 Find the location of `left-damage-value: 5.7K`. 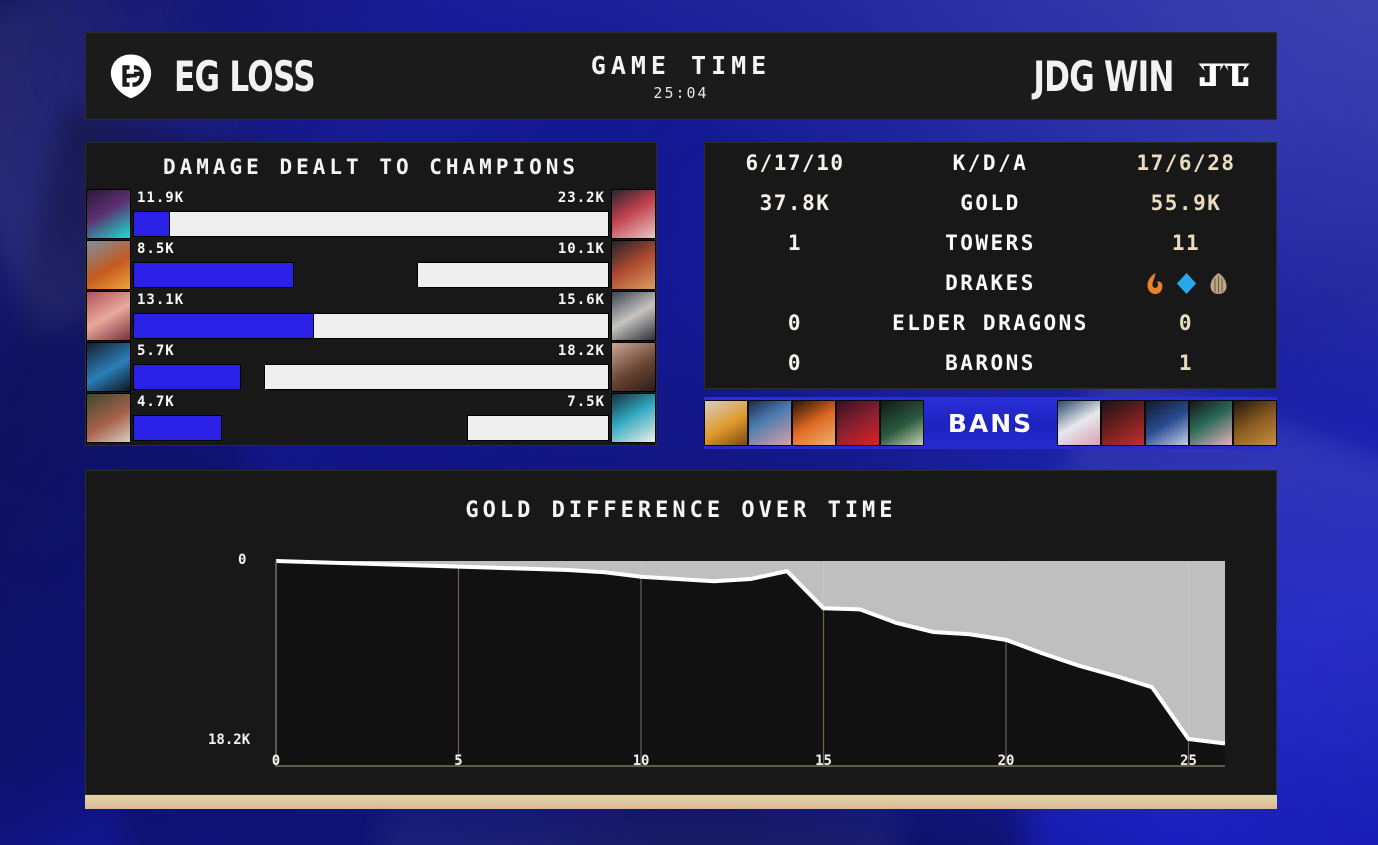

left-damage-value: 5.7K is located at coordinates (156, 351).